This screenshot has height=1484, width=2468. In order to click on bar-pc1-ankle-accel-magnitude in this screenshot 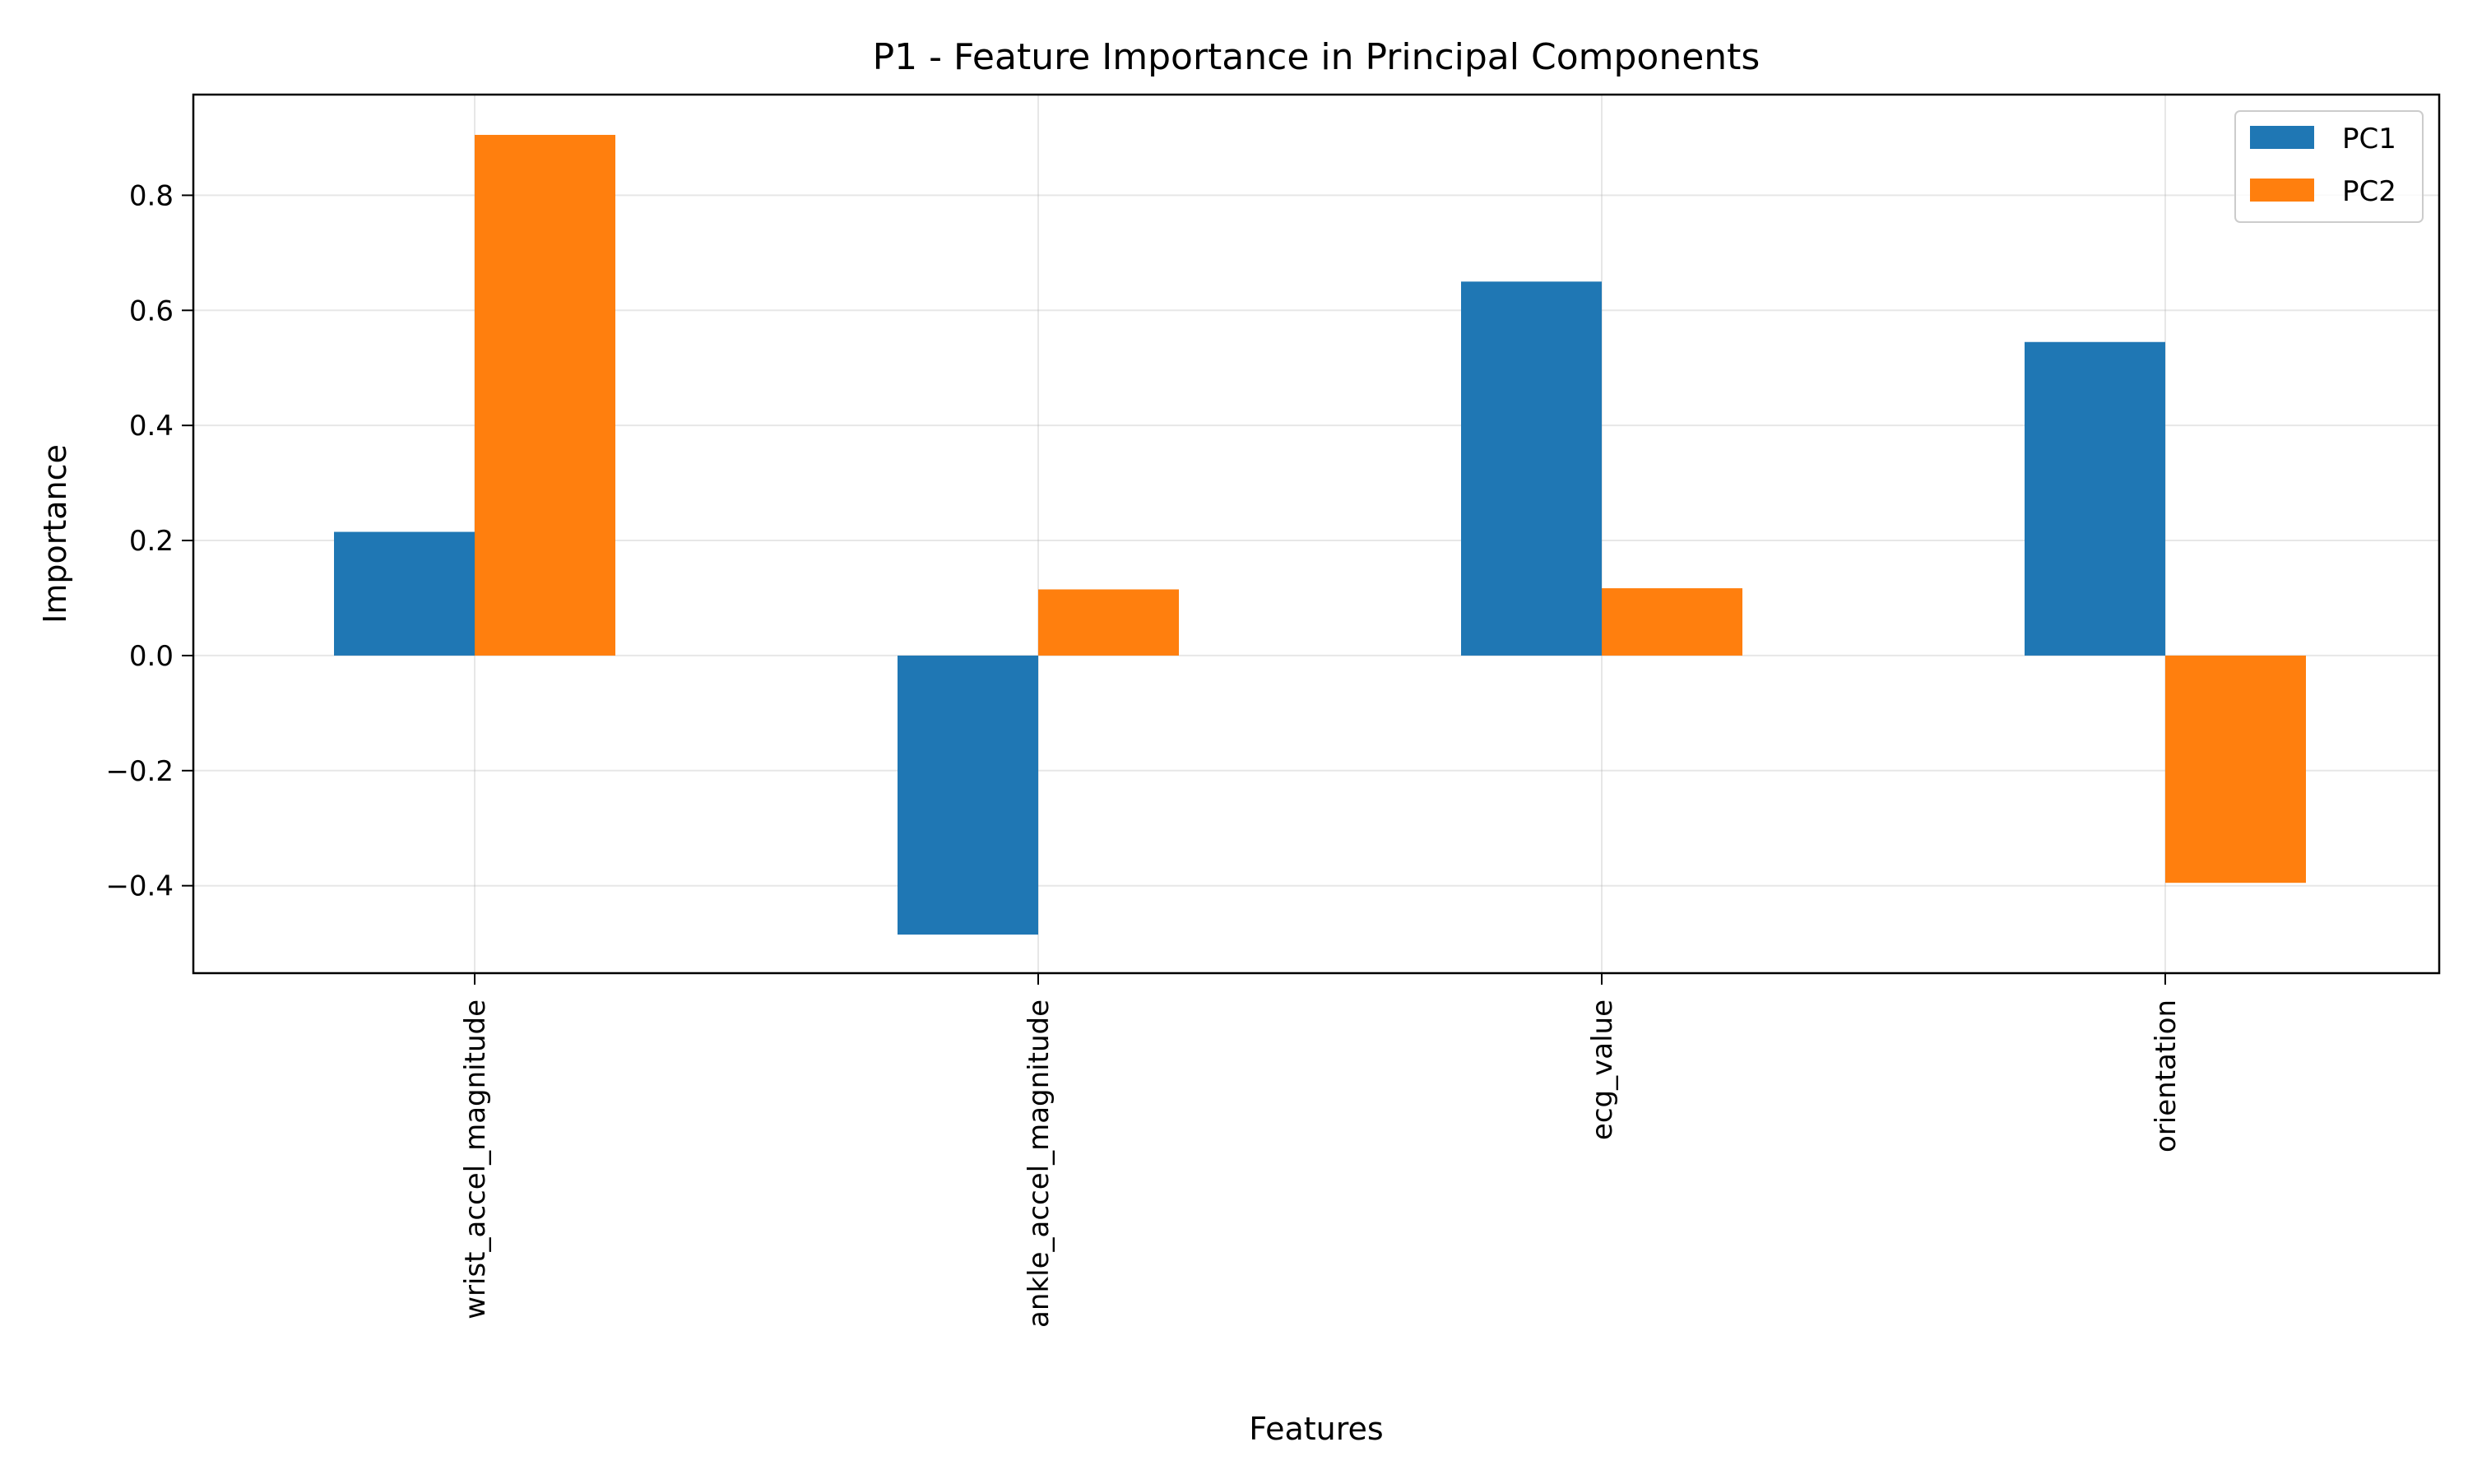, I will do `click(968, 795)`.